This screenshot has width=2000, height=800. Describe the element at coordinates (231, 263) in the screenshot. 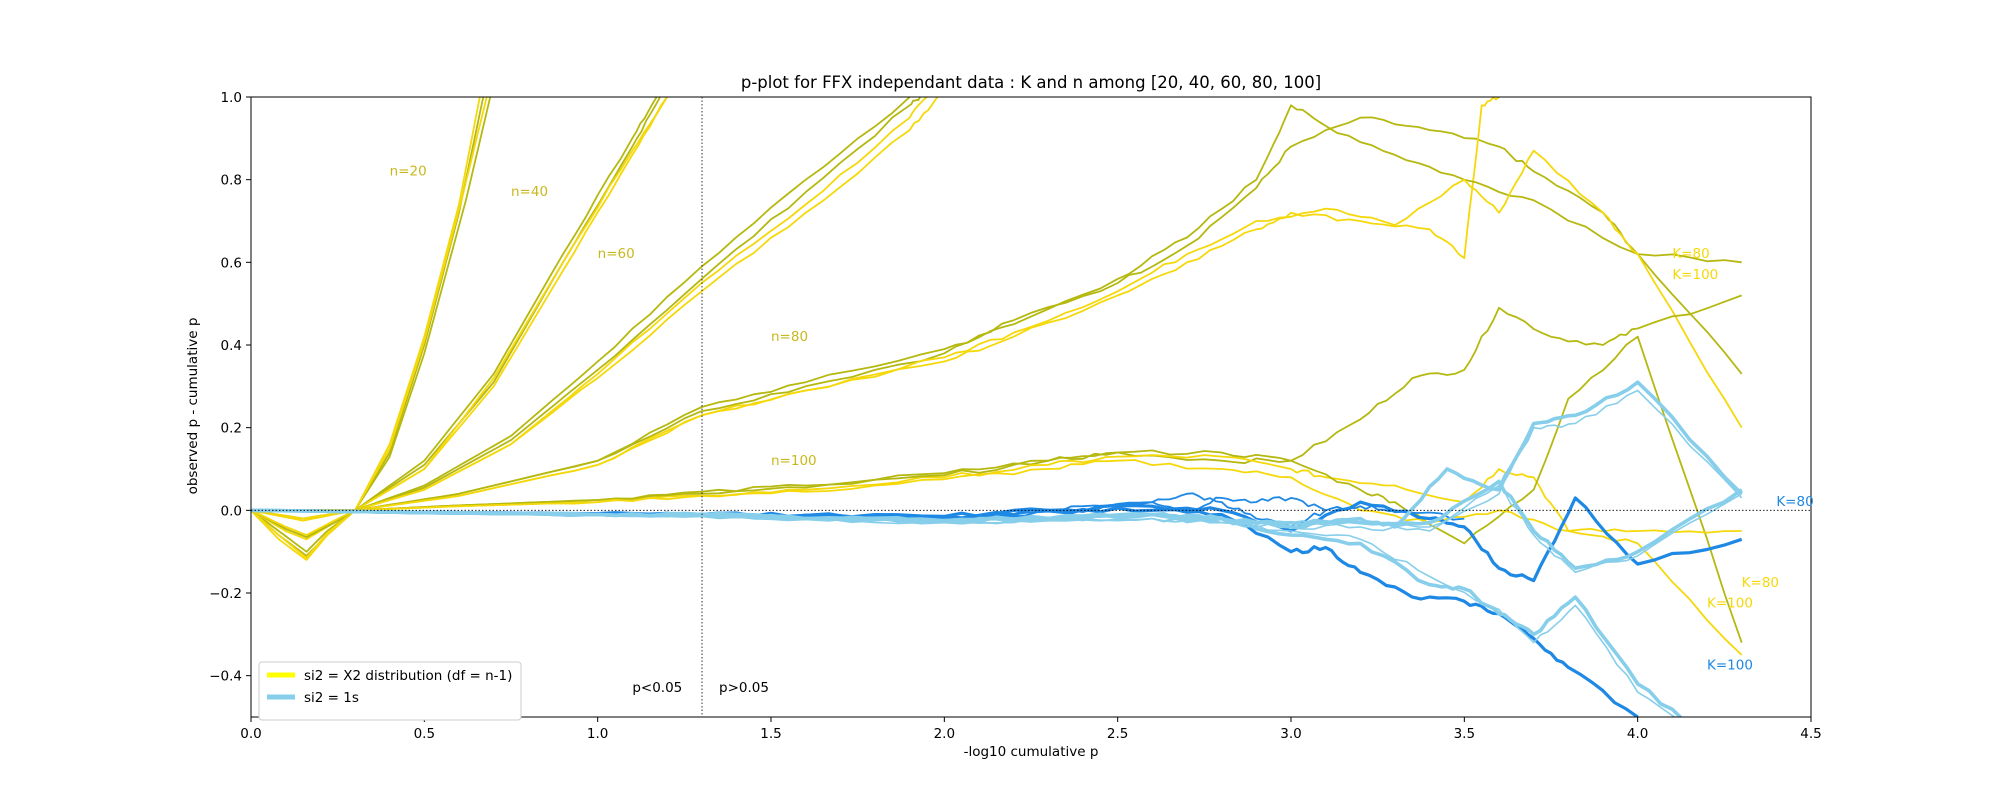

I see `y-tick-label: 0.6` at that location.